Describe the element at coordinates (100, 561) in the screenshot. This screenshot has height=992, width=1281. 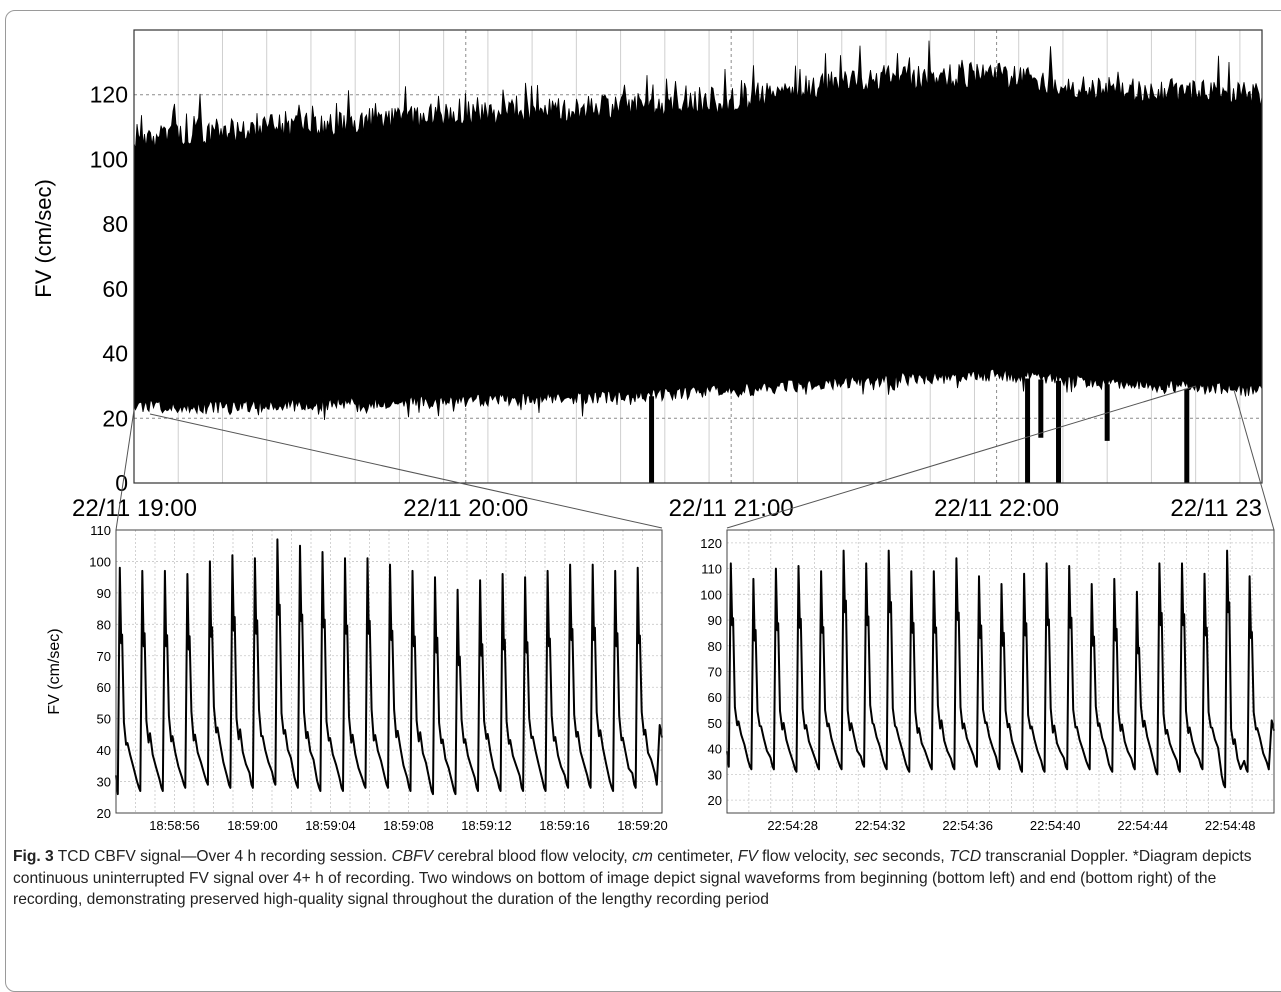
I see `left-y-tick-label: 100` at that location.